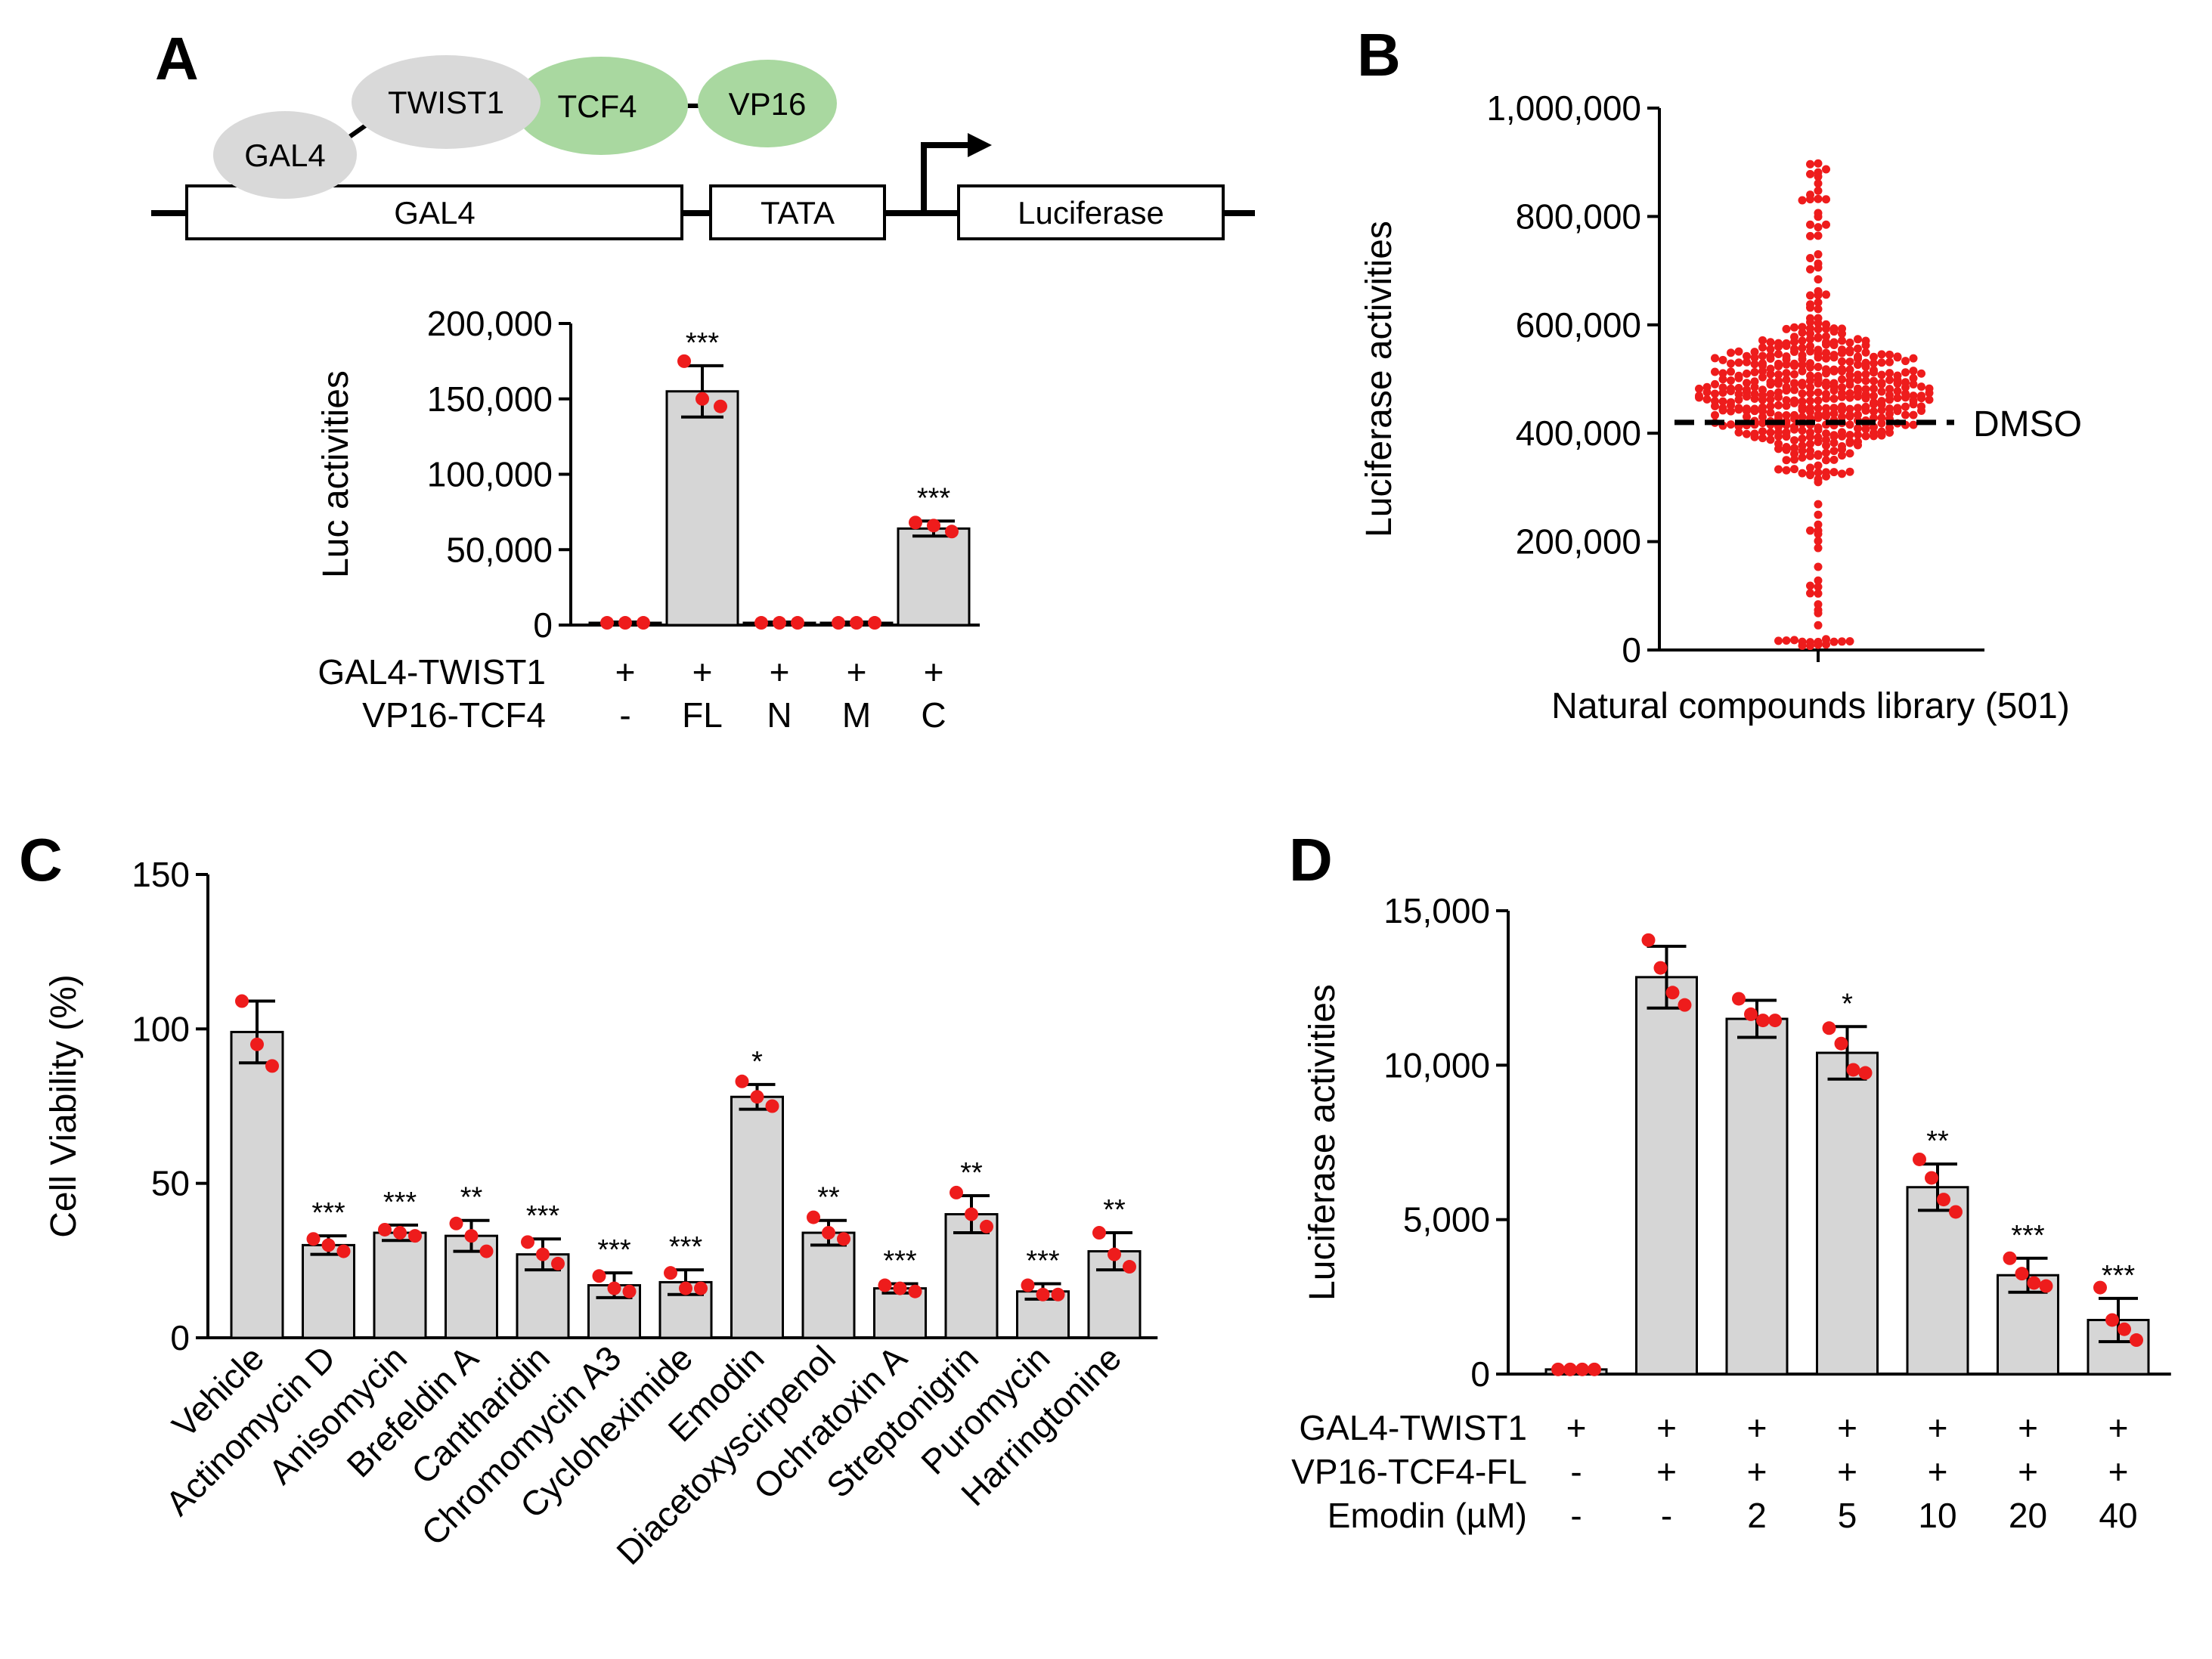 Image resolution: width=2212 pixels, height=1659 pixels. What do you see at coordinates (64, 1106) in the screenshot?
I see `y-axis-title: Cell Viability (%)` at bounding box center [64, 1106].